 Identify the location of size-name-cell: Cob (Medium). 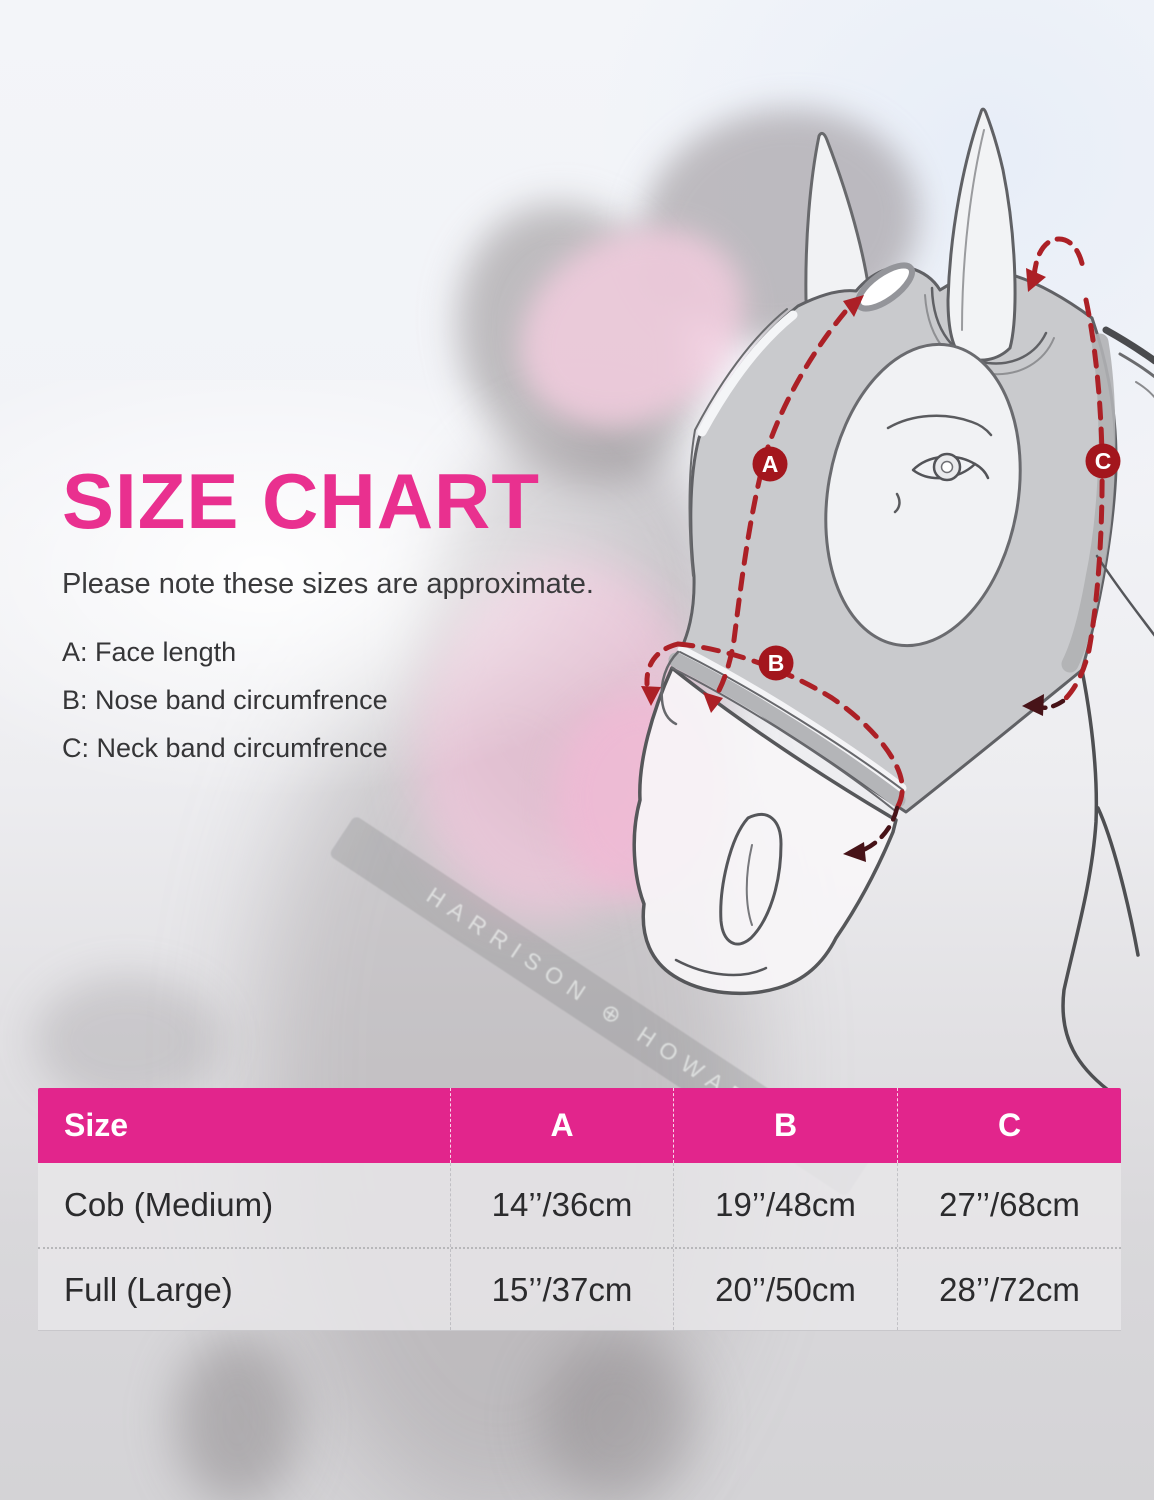
(244, 1205).